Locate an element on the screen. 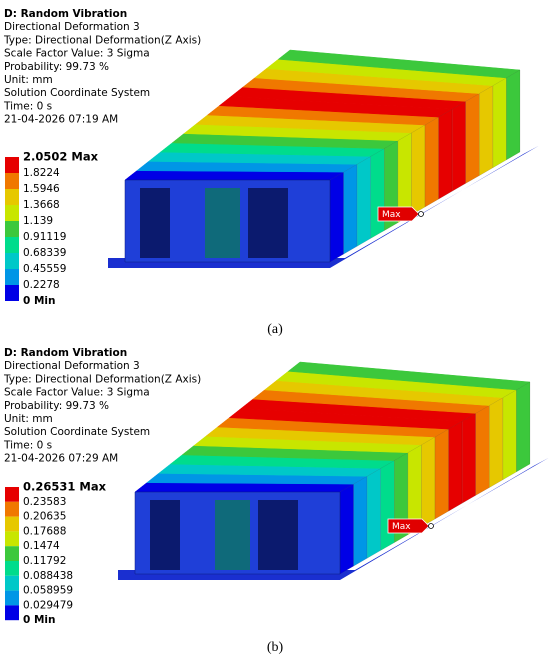  legend-label: 0.029479 is located at coordinates (48, 605).